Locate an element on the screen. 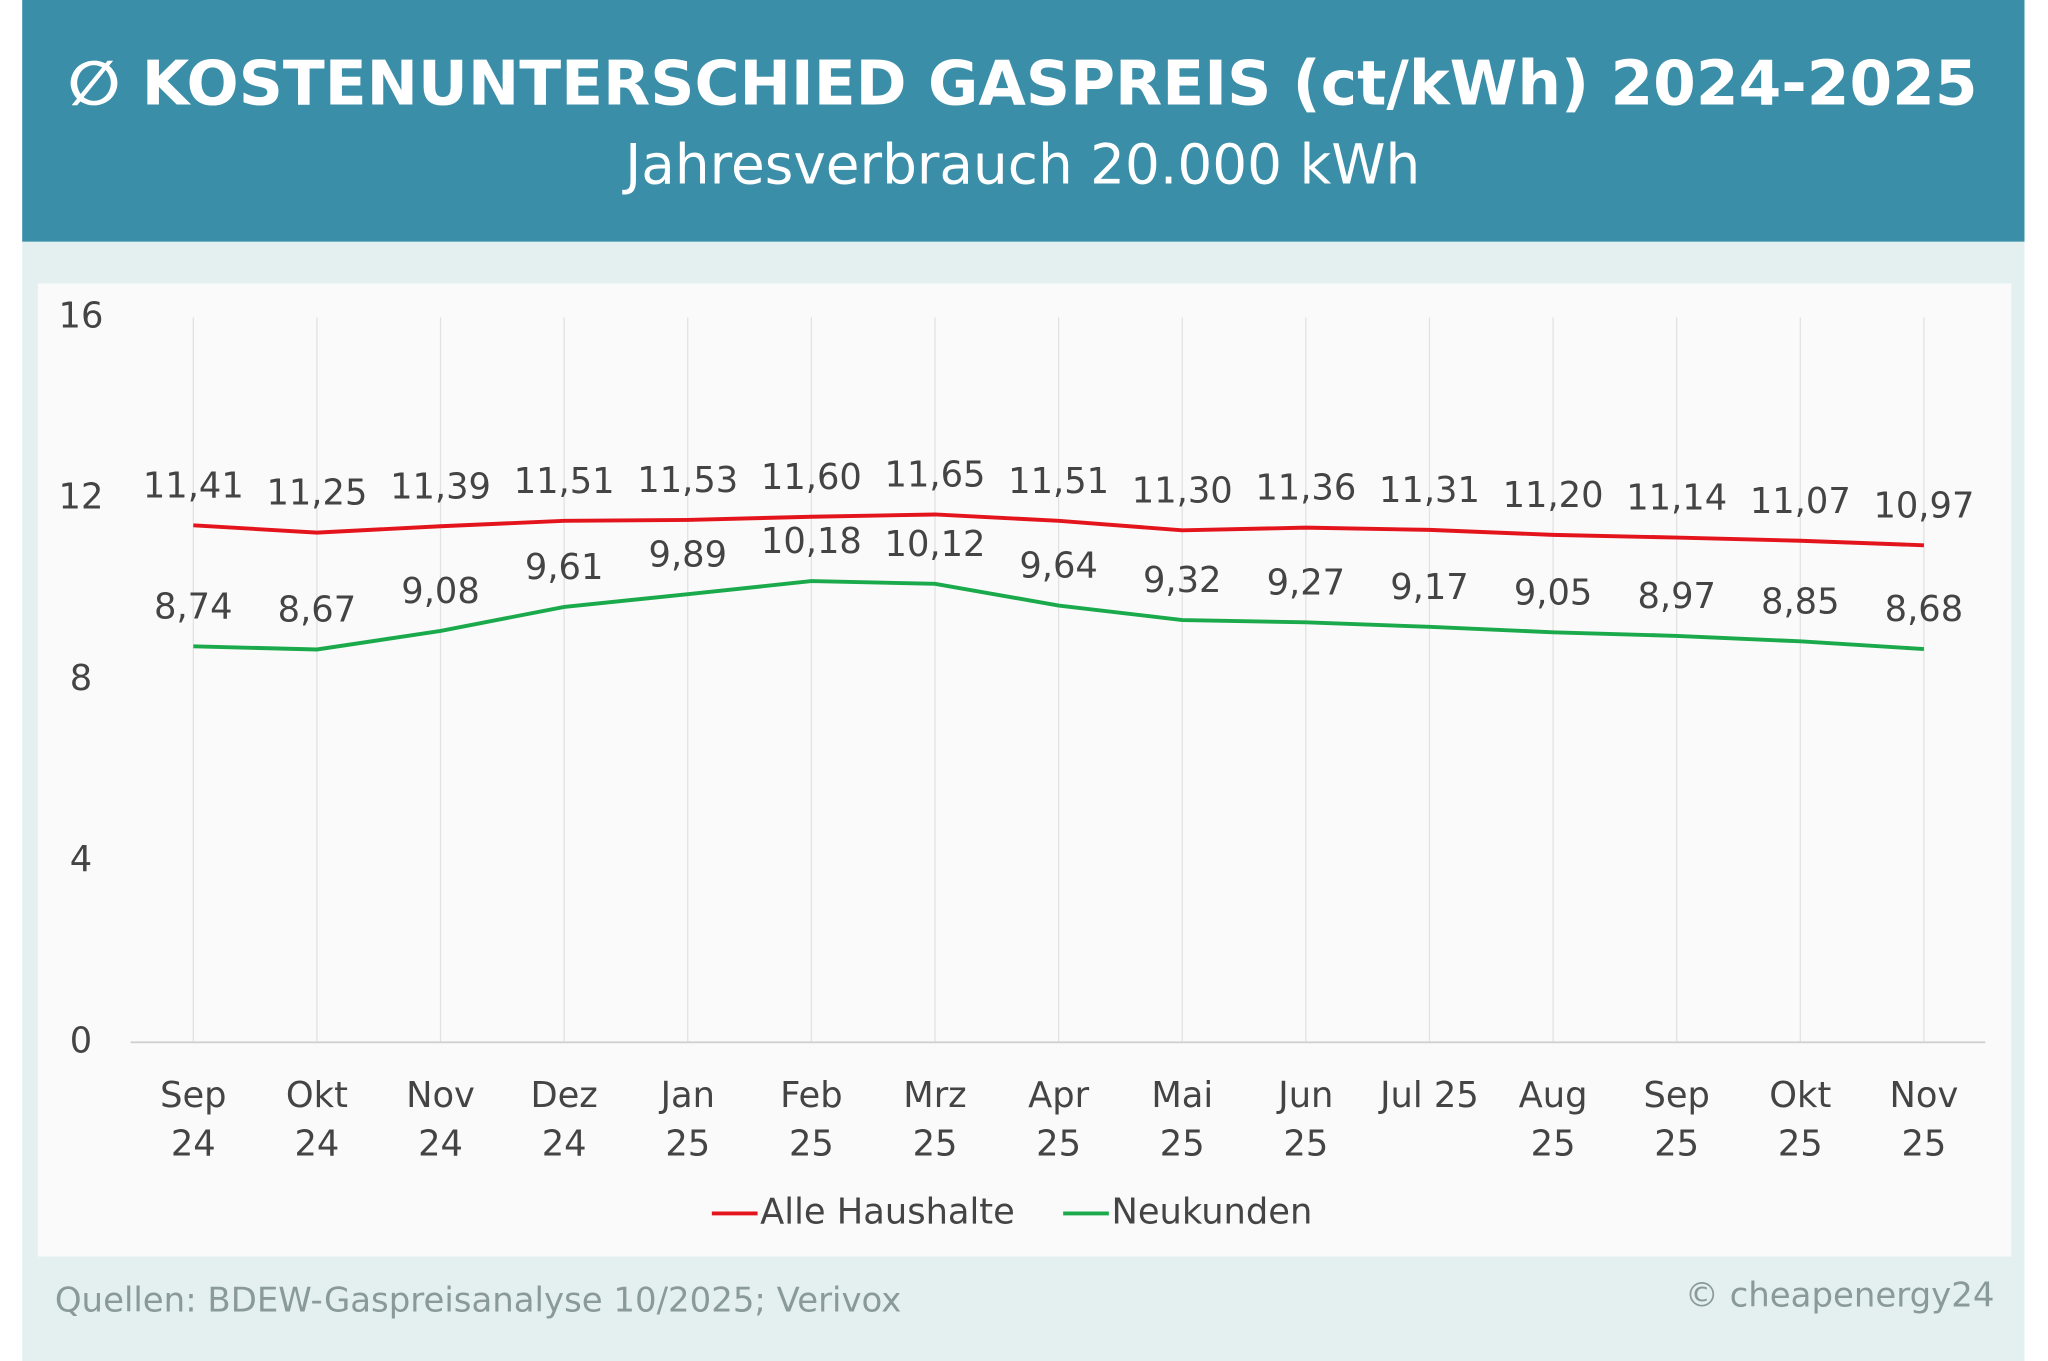  data-label: 8,85 is located at coordinates (1800, 601).